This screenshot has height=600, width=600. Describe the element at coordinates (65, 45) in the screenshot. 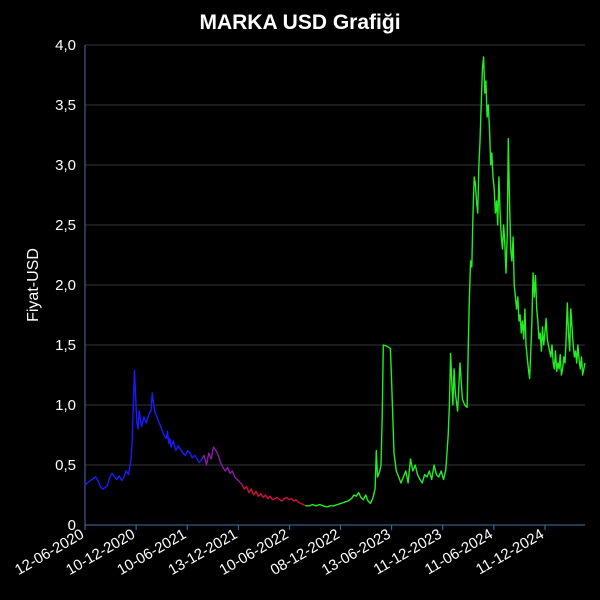

I see `y-tick-label: 4,0` at that location.